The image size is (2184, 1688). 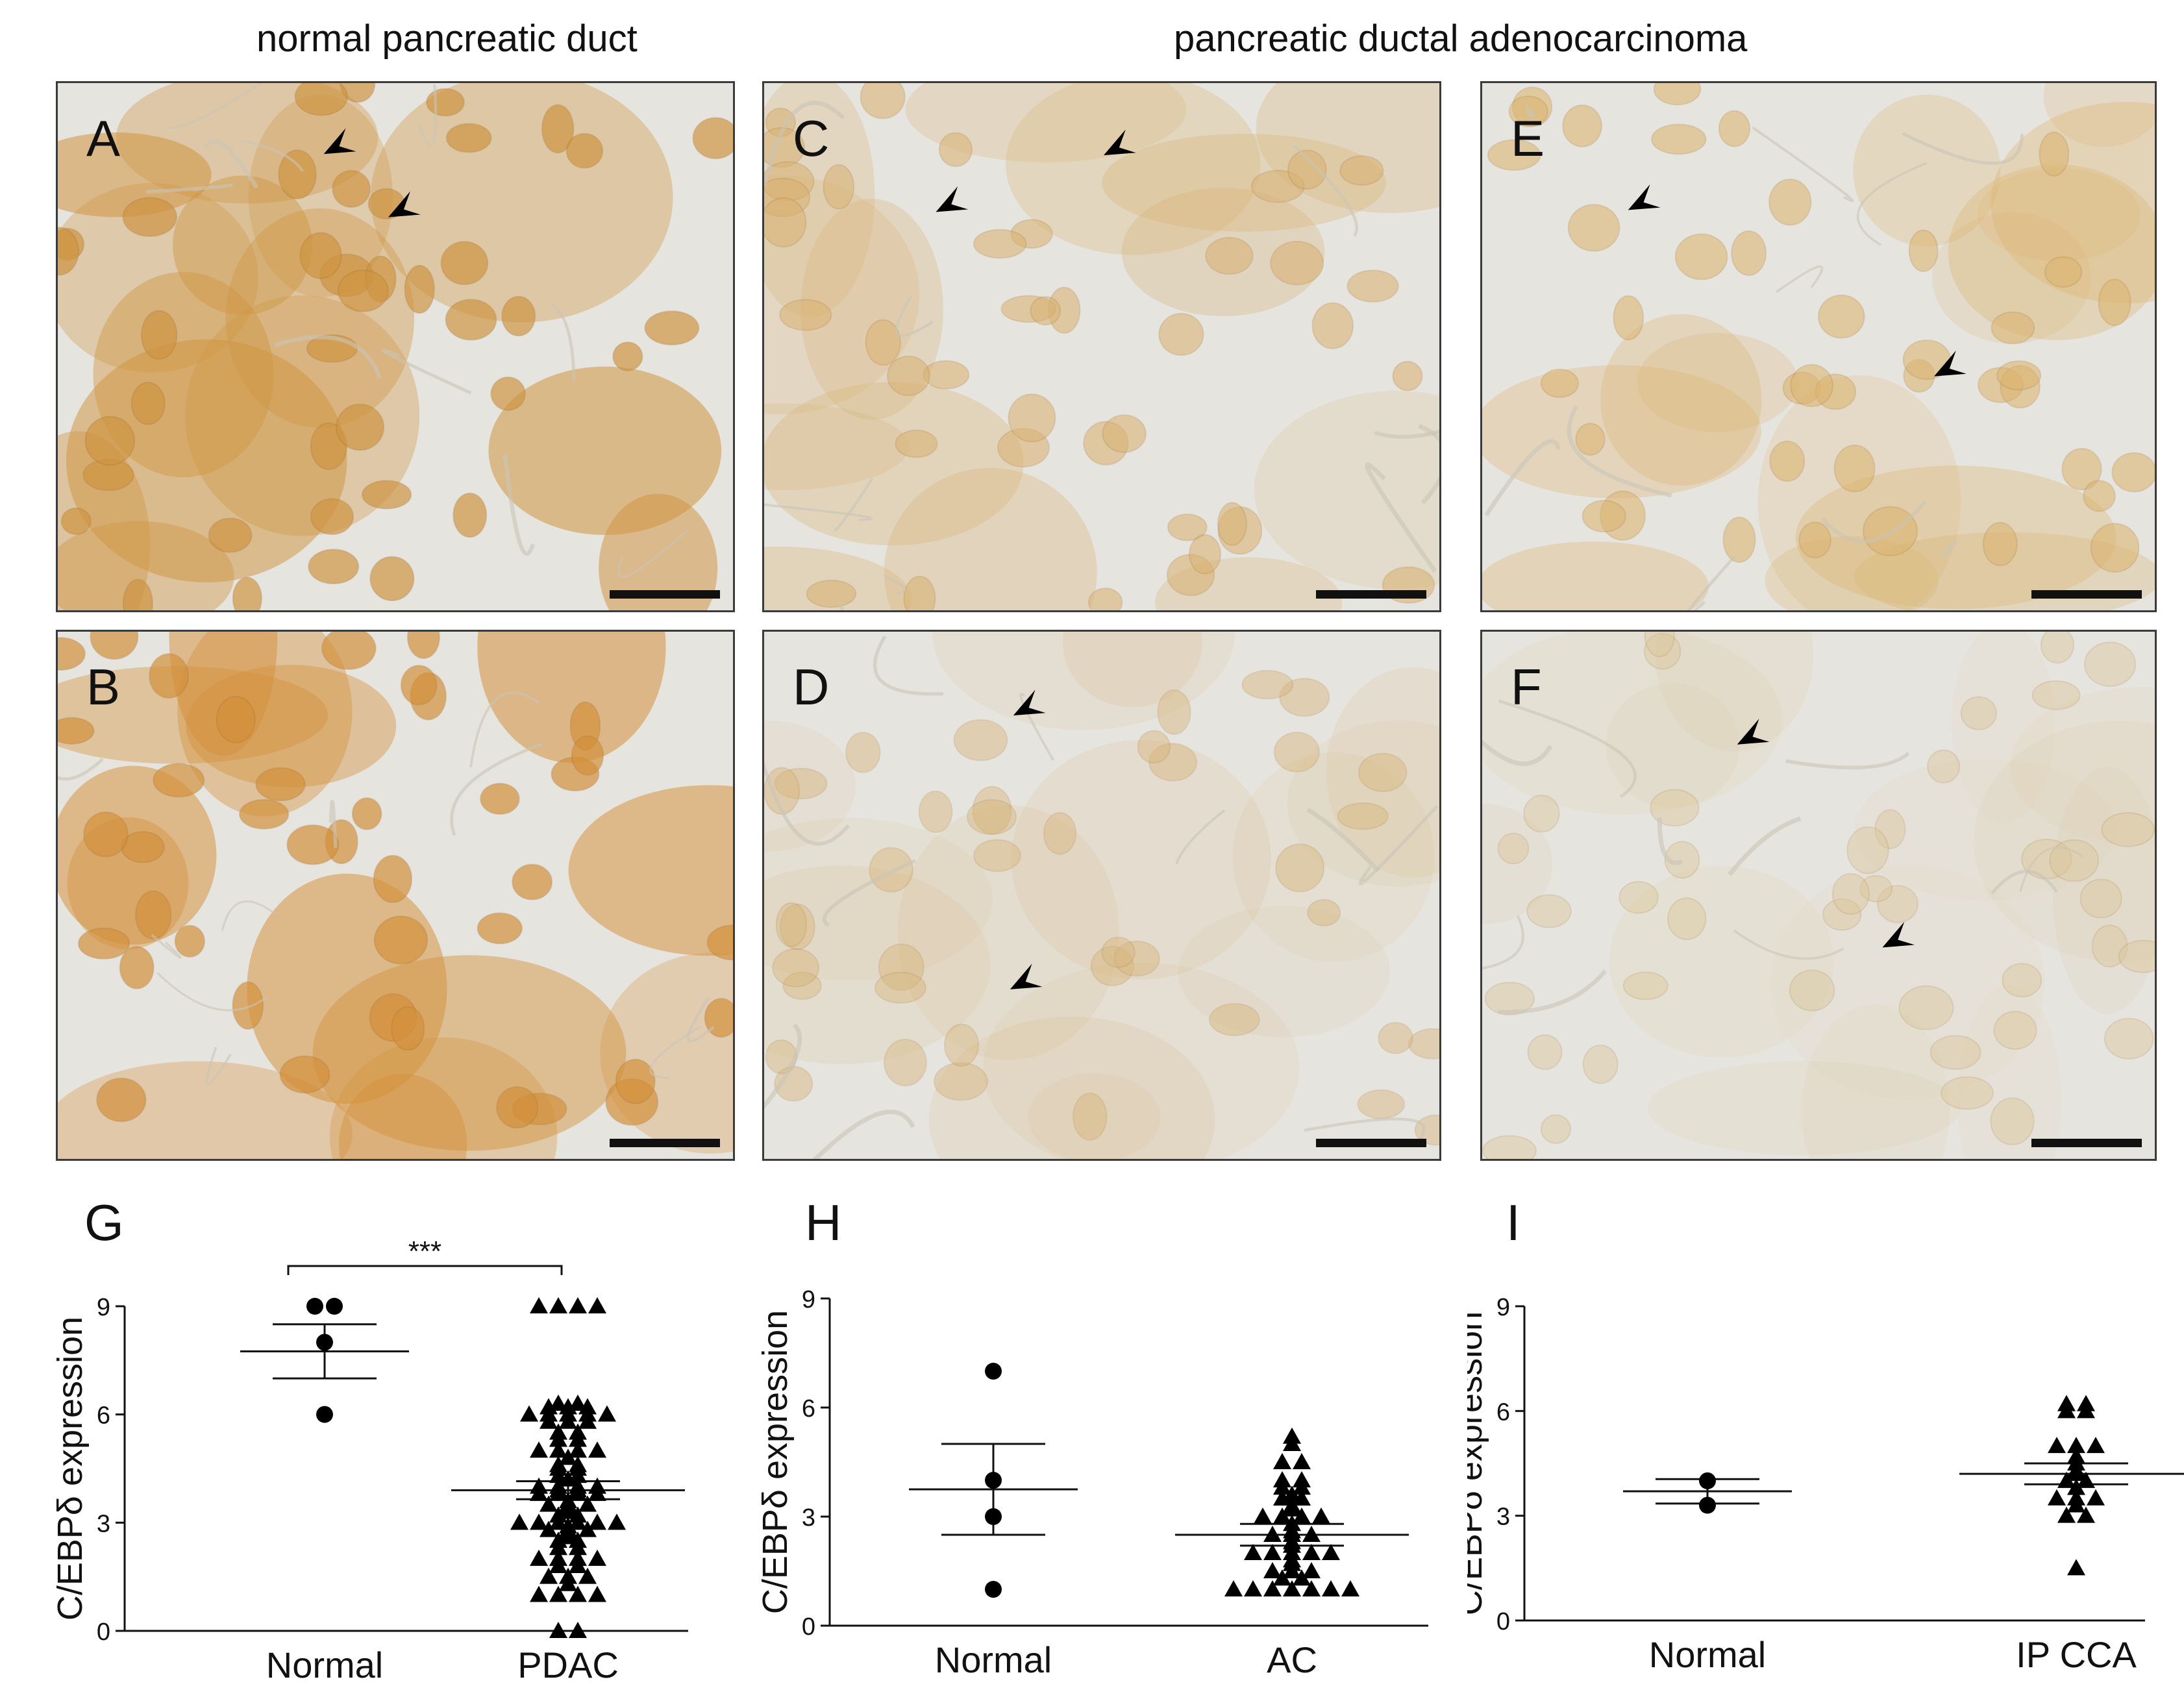 I want to click on tissue-image-c, so click(x=1101, y=347).